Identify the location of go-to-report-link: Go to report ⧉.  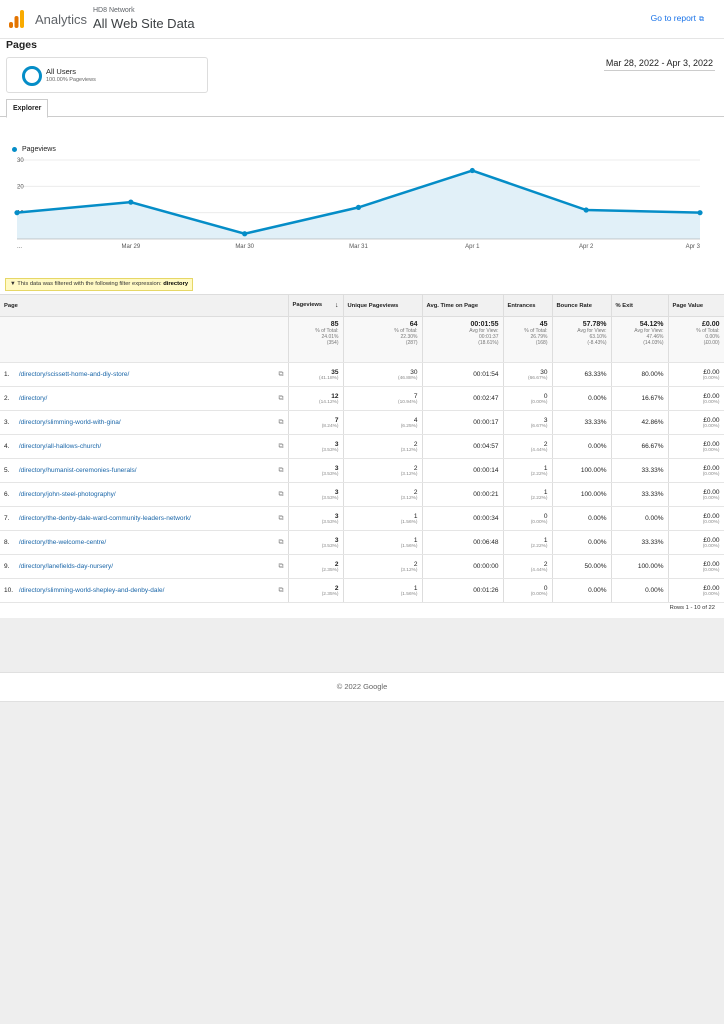
(677, 18).